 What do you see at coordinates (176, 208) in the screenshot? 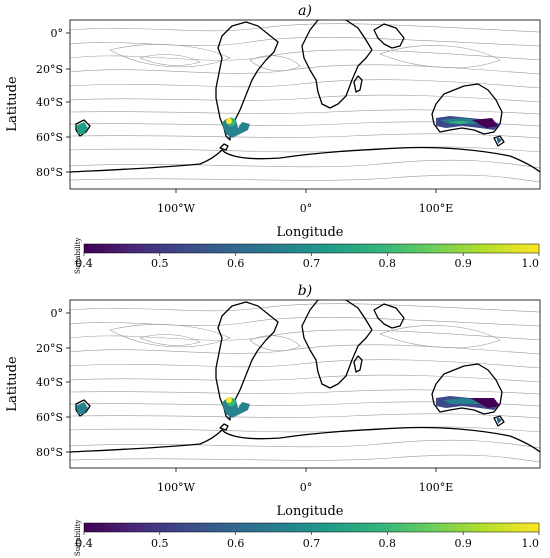
I see `x-tick-label-a-0: 100°W` at bounding box center [176, 208].